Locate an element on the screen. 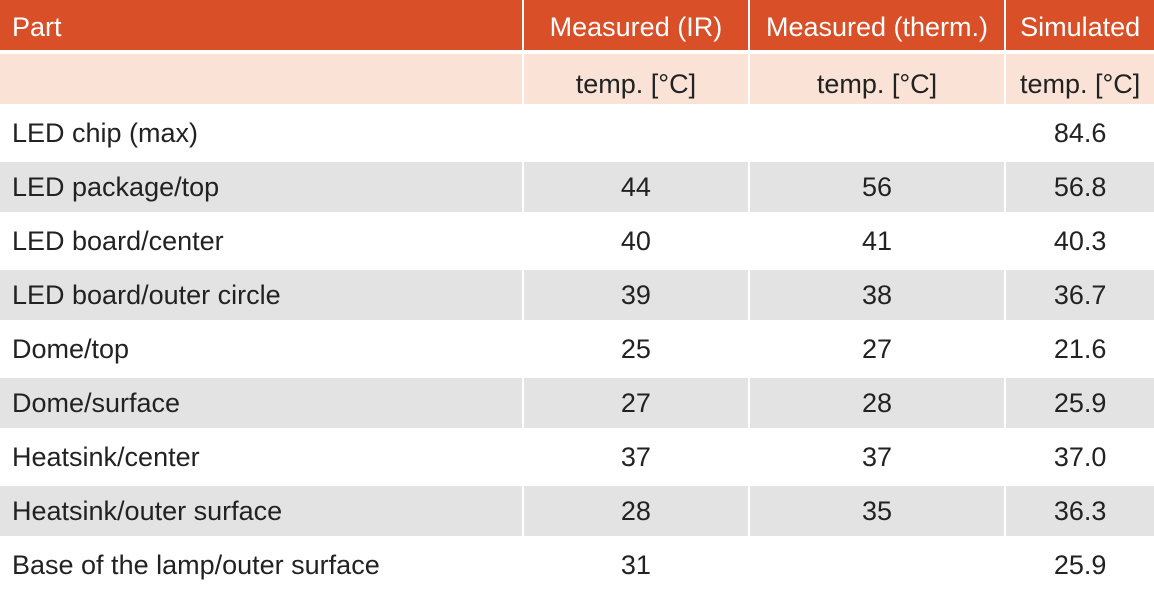 This screenshot has height=590, width=1154. cell-measured-therm: 38 is located at coordinates (877, 295).